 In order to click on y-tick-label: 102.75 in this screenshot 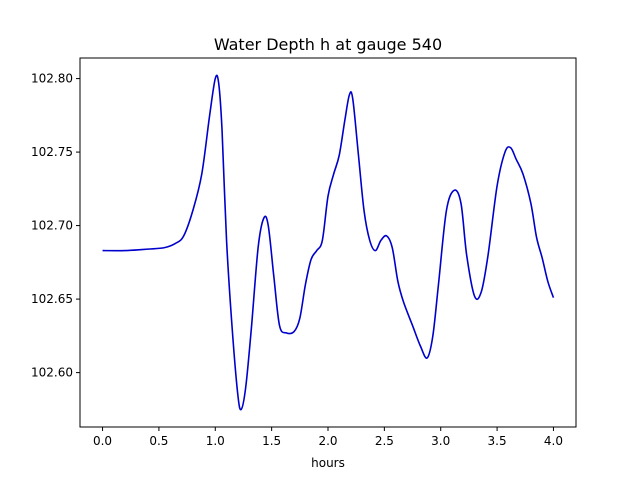, I will do `click(52, 152)`.